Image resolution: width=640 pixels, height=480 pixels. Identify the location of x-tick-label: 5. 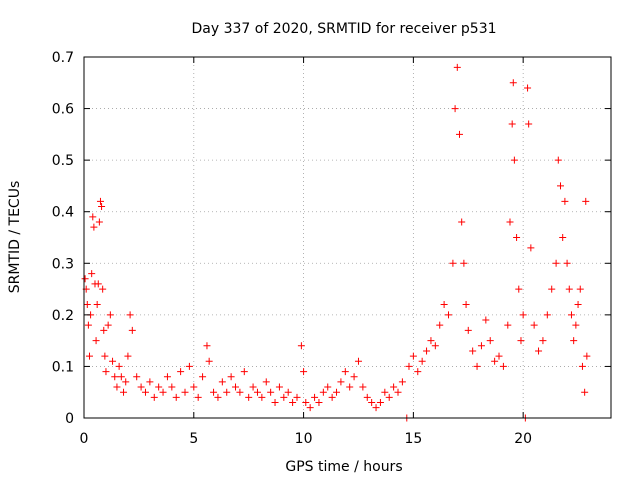
(193, 439).